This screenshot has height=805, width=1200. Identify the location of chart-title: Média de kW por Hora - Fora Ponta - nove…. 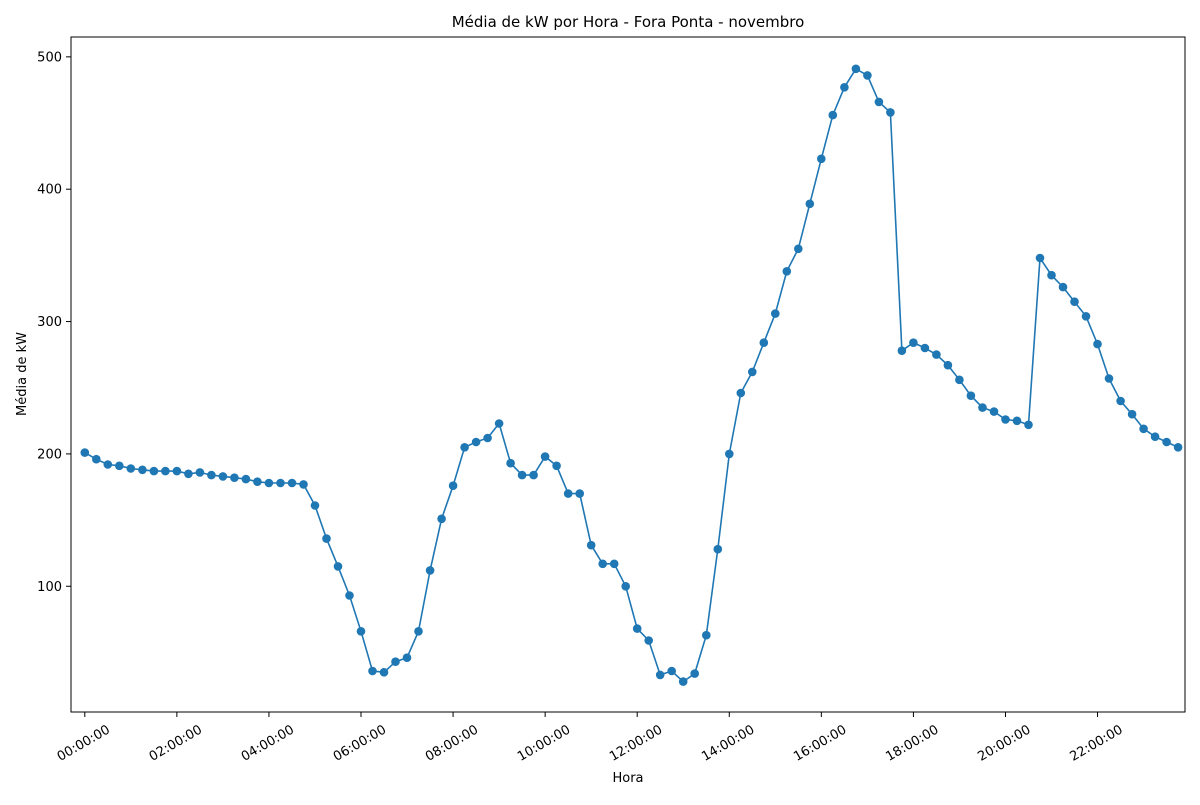
(628, 22).